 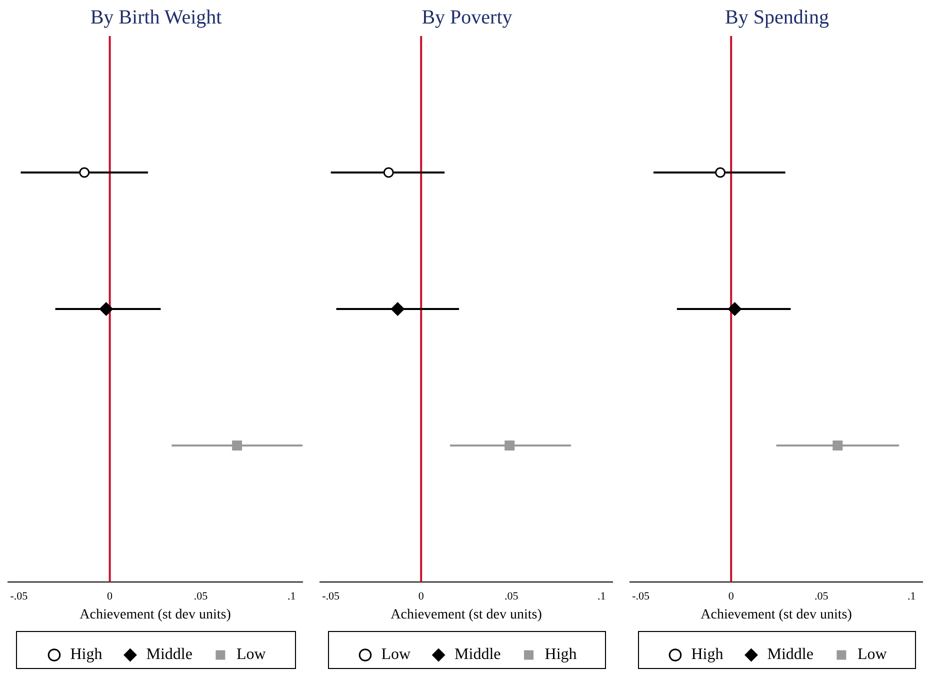 What do you see at coordinates (777, 17) in the screenshot?
I see `chart-title: By Spending` at bounding box center [777, 17].